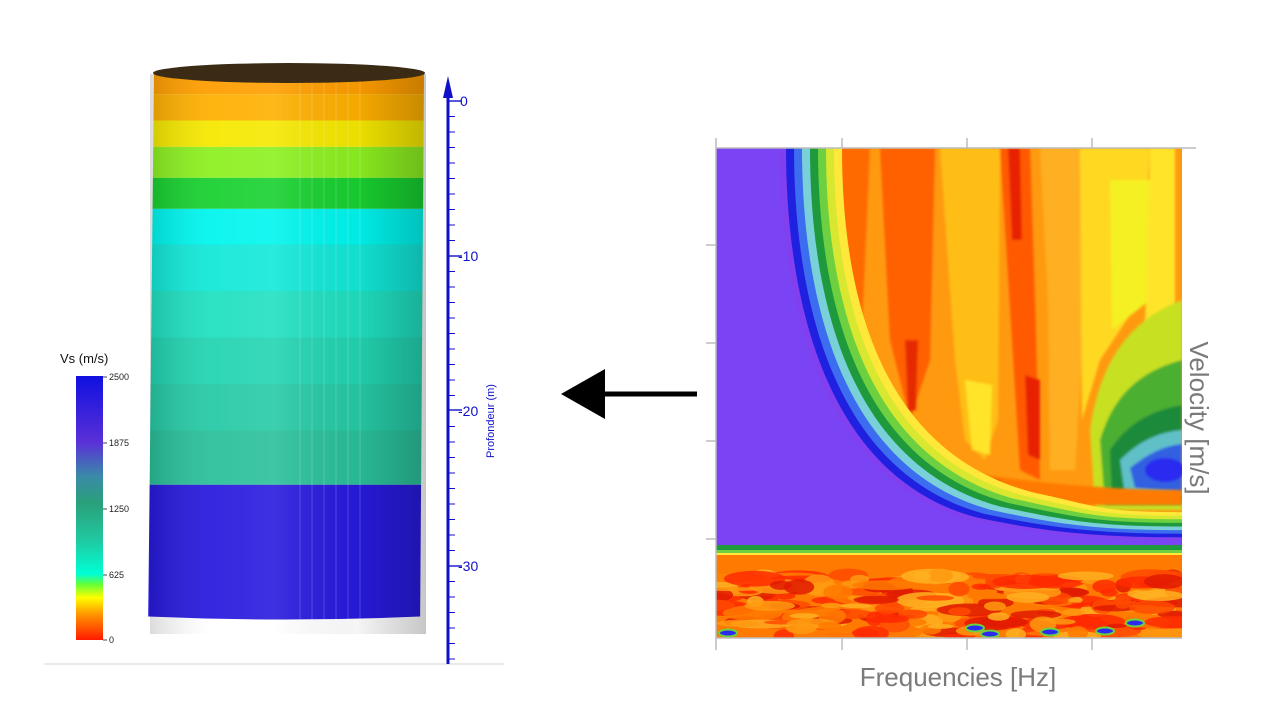 Image resolution: width=1280 pixels, height=719 pixels. I want to click on colorbar-tick-1875: 1875, so click(119, 443).